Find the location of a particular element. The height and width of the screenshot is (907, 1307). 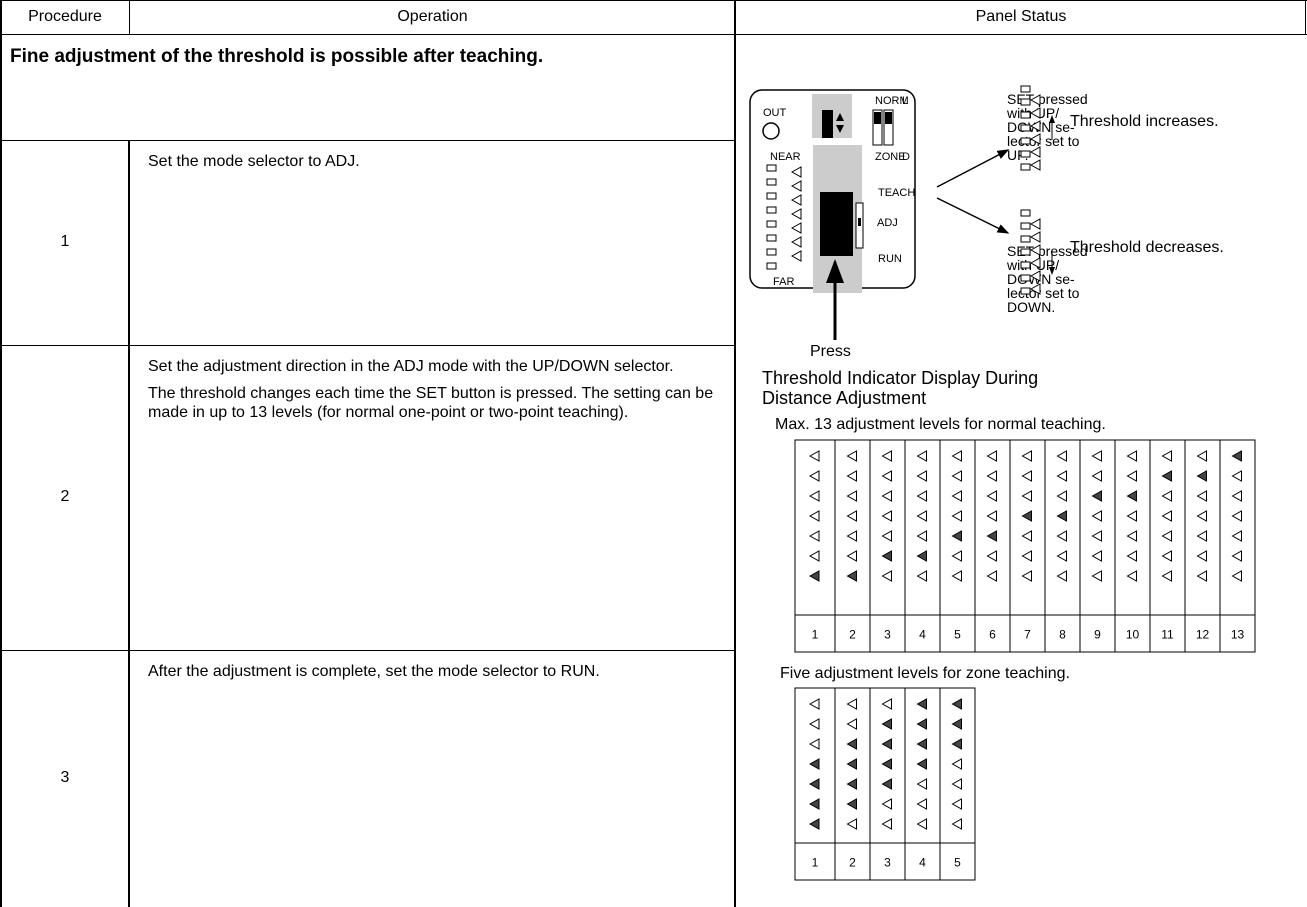

label: lector set to is located at coordinates (1043, 141).